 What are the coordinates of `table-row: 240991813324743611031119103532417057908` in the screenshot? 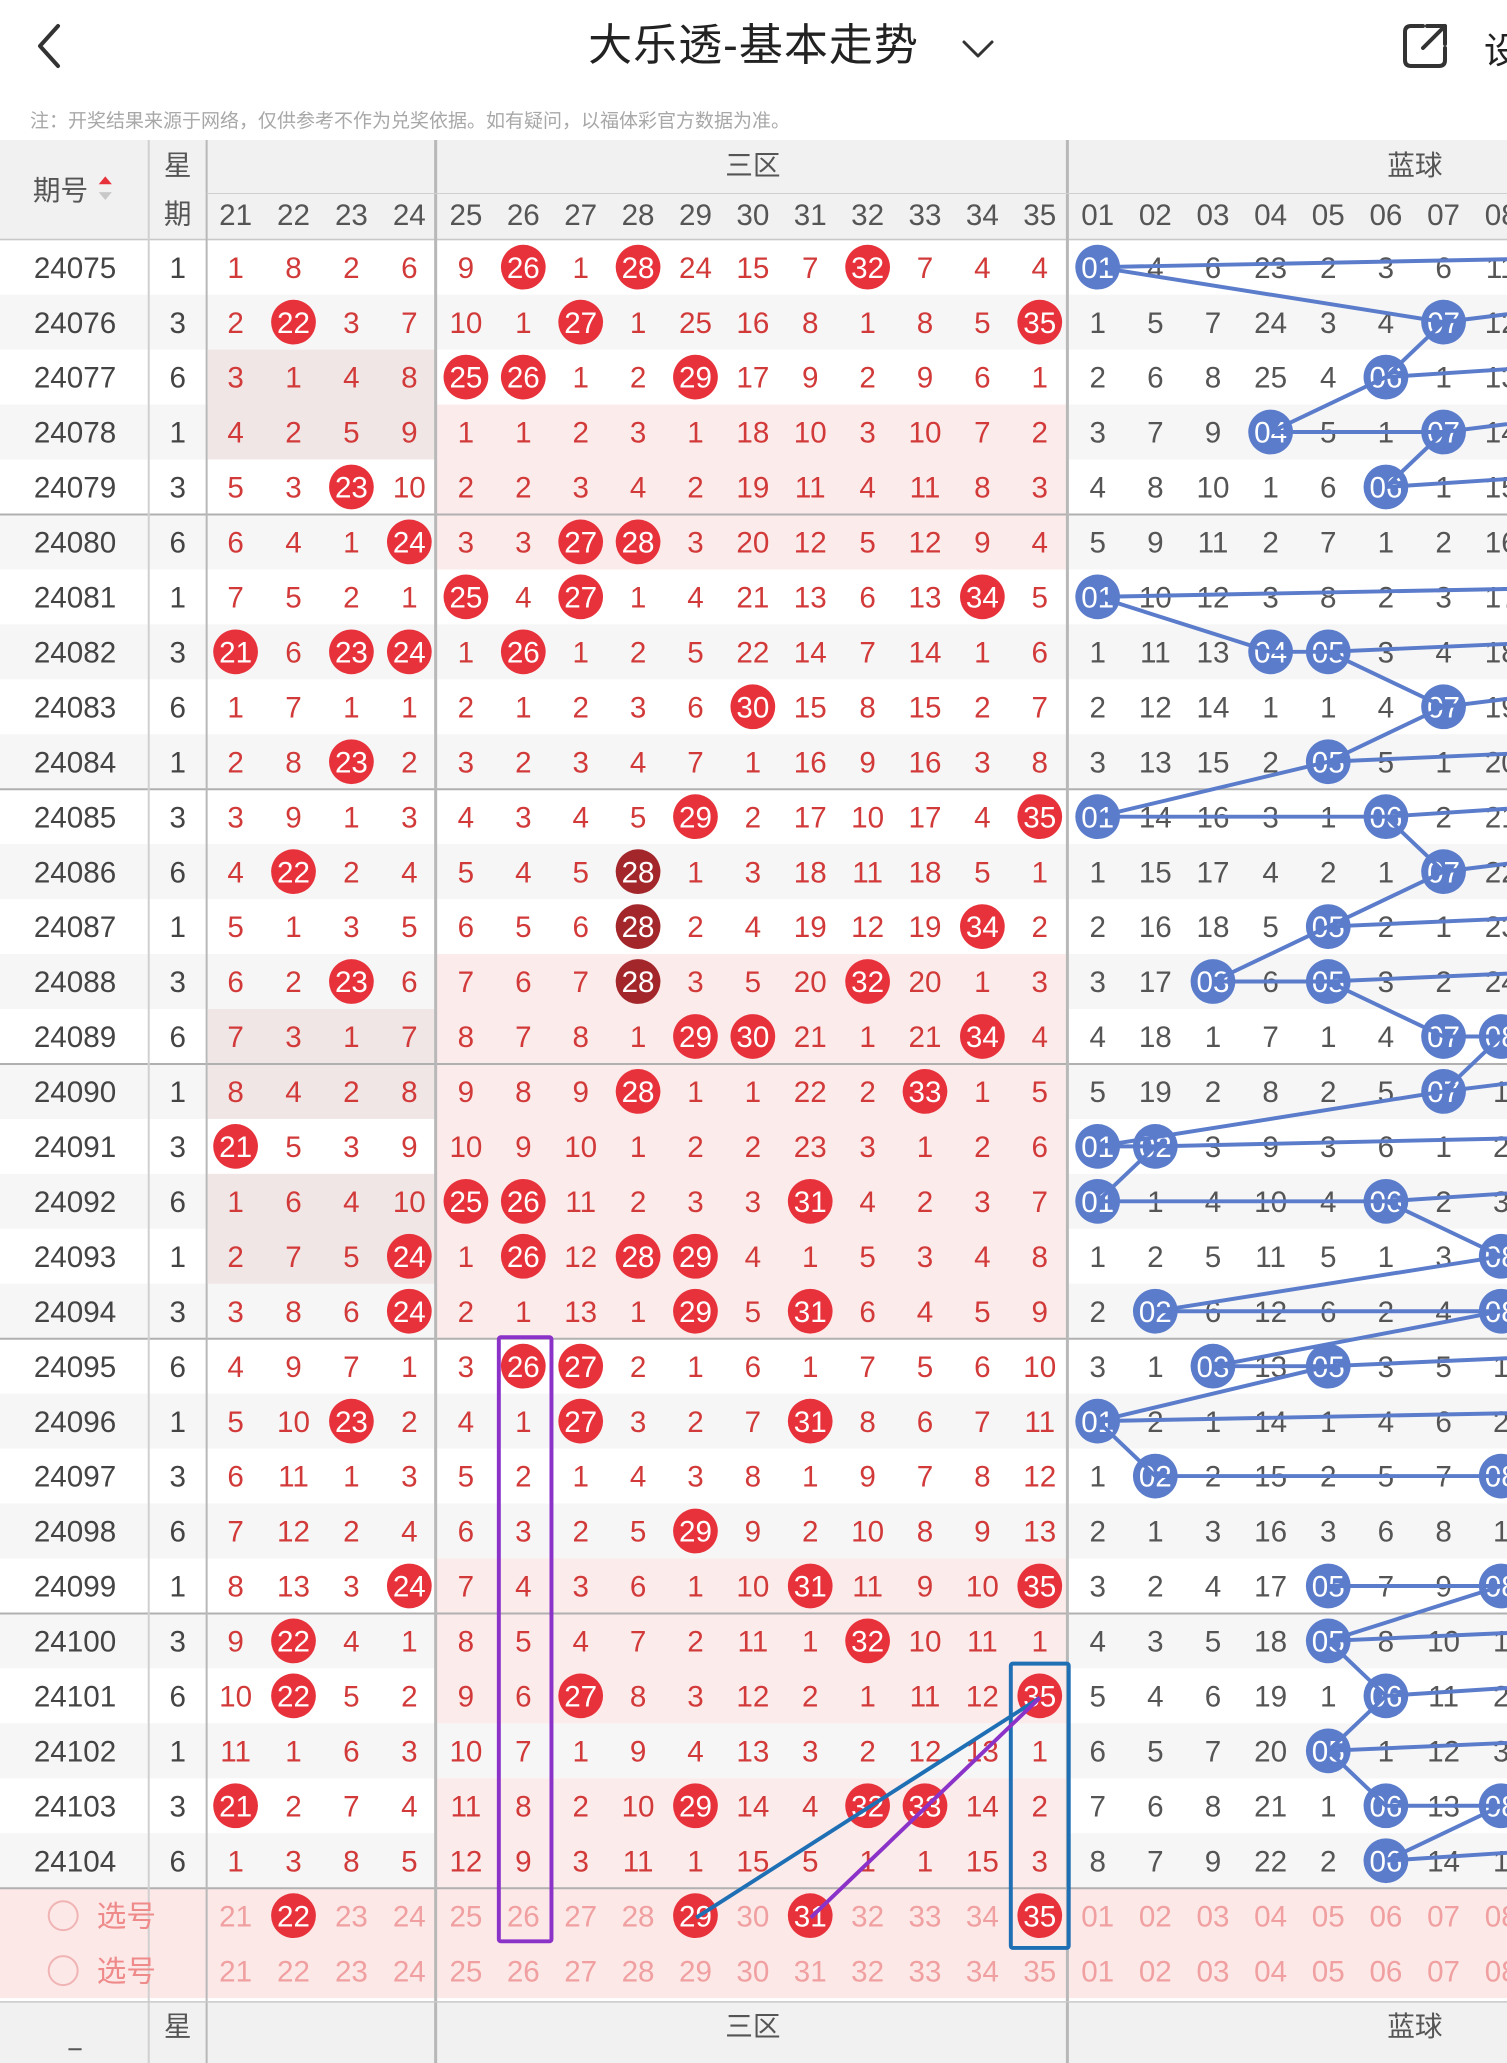 It's located at (770, 1586).